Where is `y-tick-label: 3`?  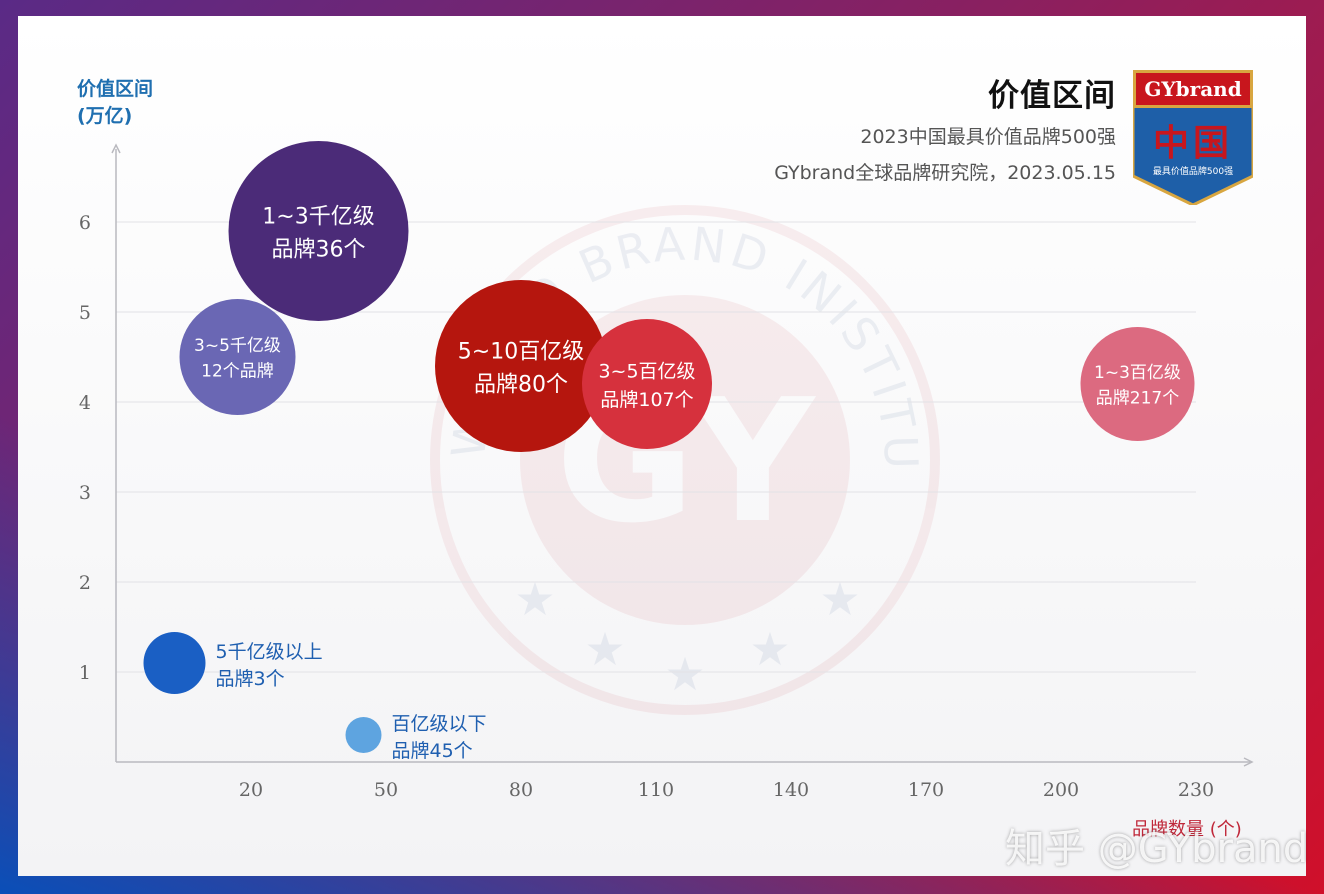 y-tick-label: 3 is located at coordinates (85, 493).